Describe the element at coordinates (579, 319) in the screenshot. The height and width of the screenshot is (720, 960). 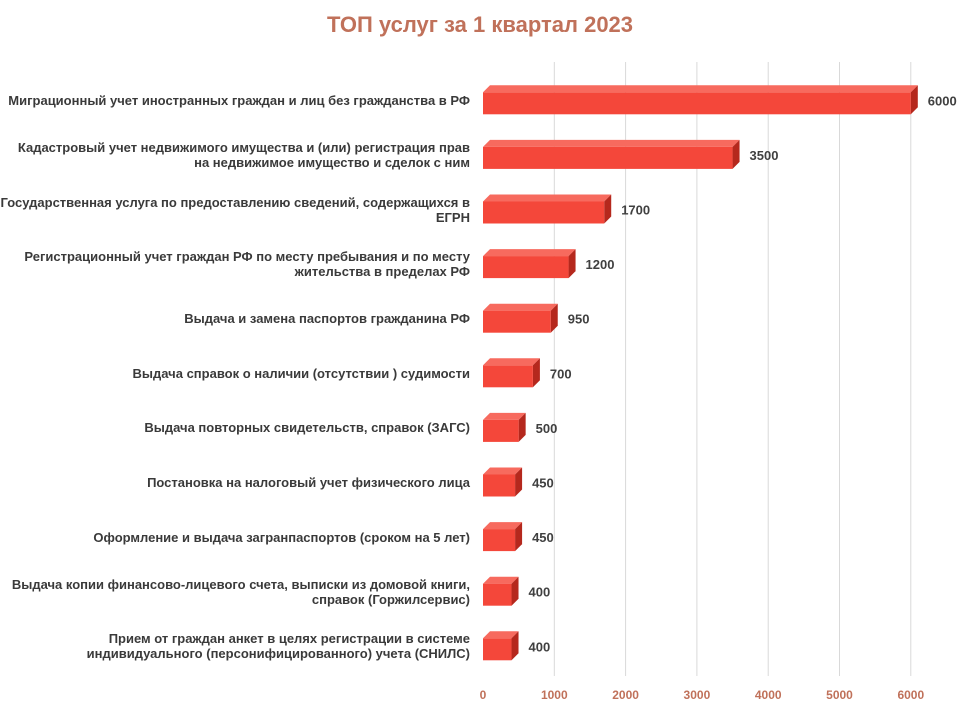
I see `data-label: 950` at that location.